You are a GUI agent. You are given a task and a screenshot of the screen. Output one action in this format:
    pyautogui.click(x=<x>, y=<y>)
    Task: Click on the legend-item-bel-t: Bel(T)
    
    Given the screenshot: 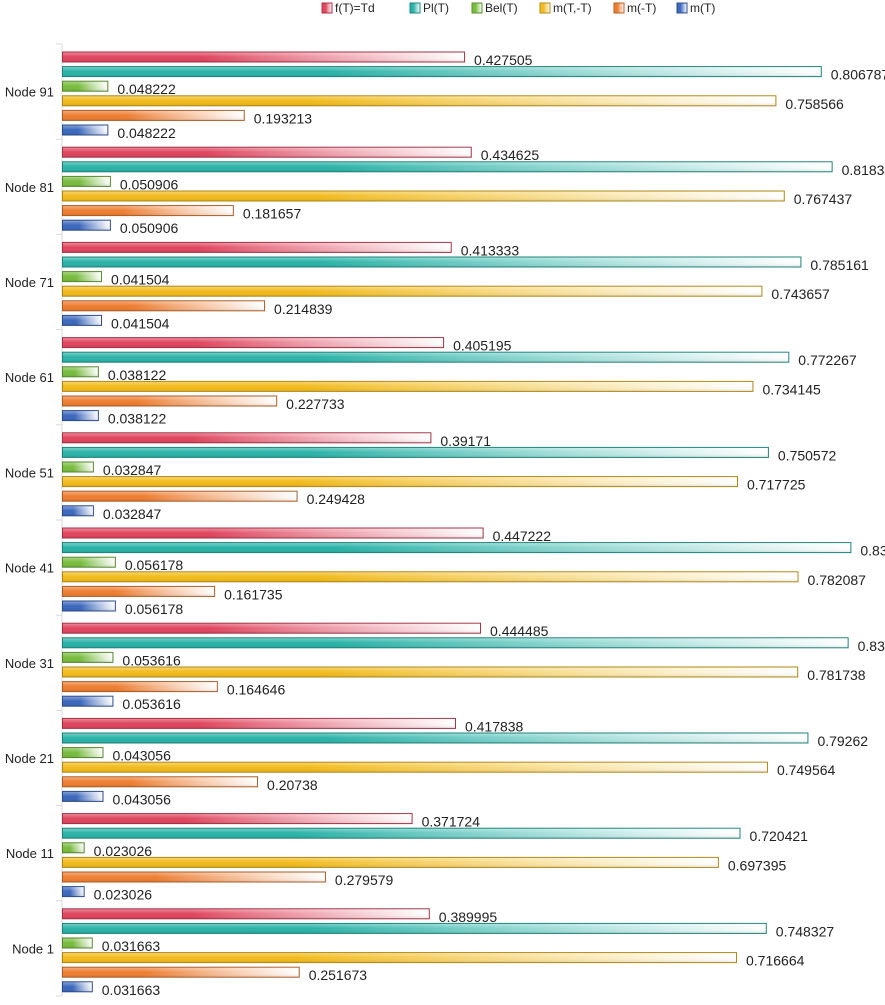 What is the action you would take?
    pyautogui.click(x=494, y=8)
    